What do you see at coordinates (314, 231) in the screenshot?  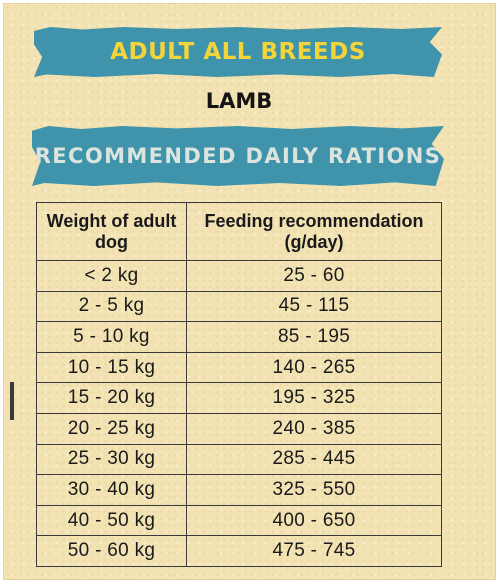 I see `header-feeding: Feeding recommendation (g/day)` at bounding box center [314, 231].